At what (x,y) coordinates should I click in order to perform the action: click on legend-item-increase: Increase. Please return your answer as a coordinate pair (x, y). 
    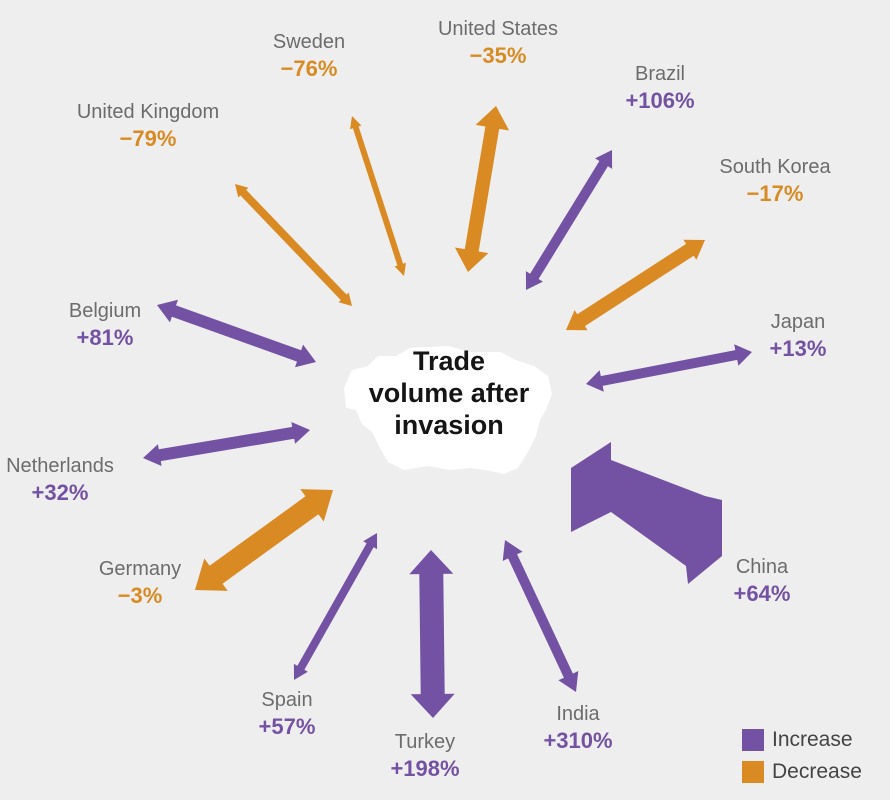
    Looking at the image, I should click on (802, 740).